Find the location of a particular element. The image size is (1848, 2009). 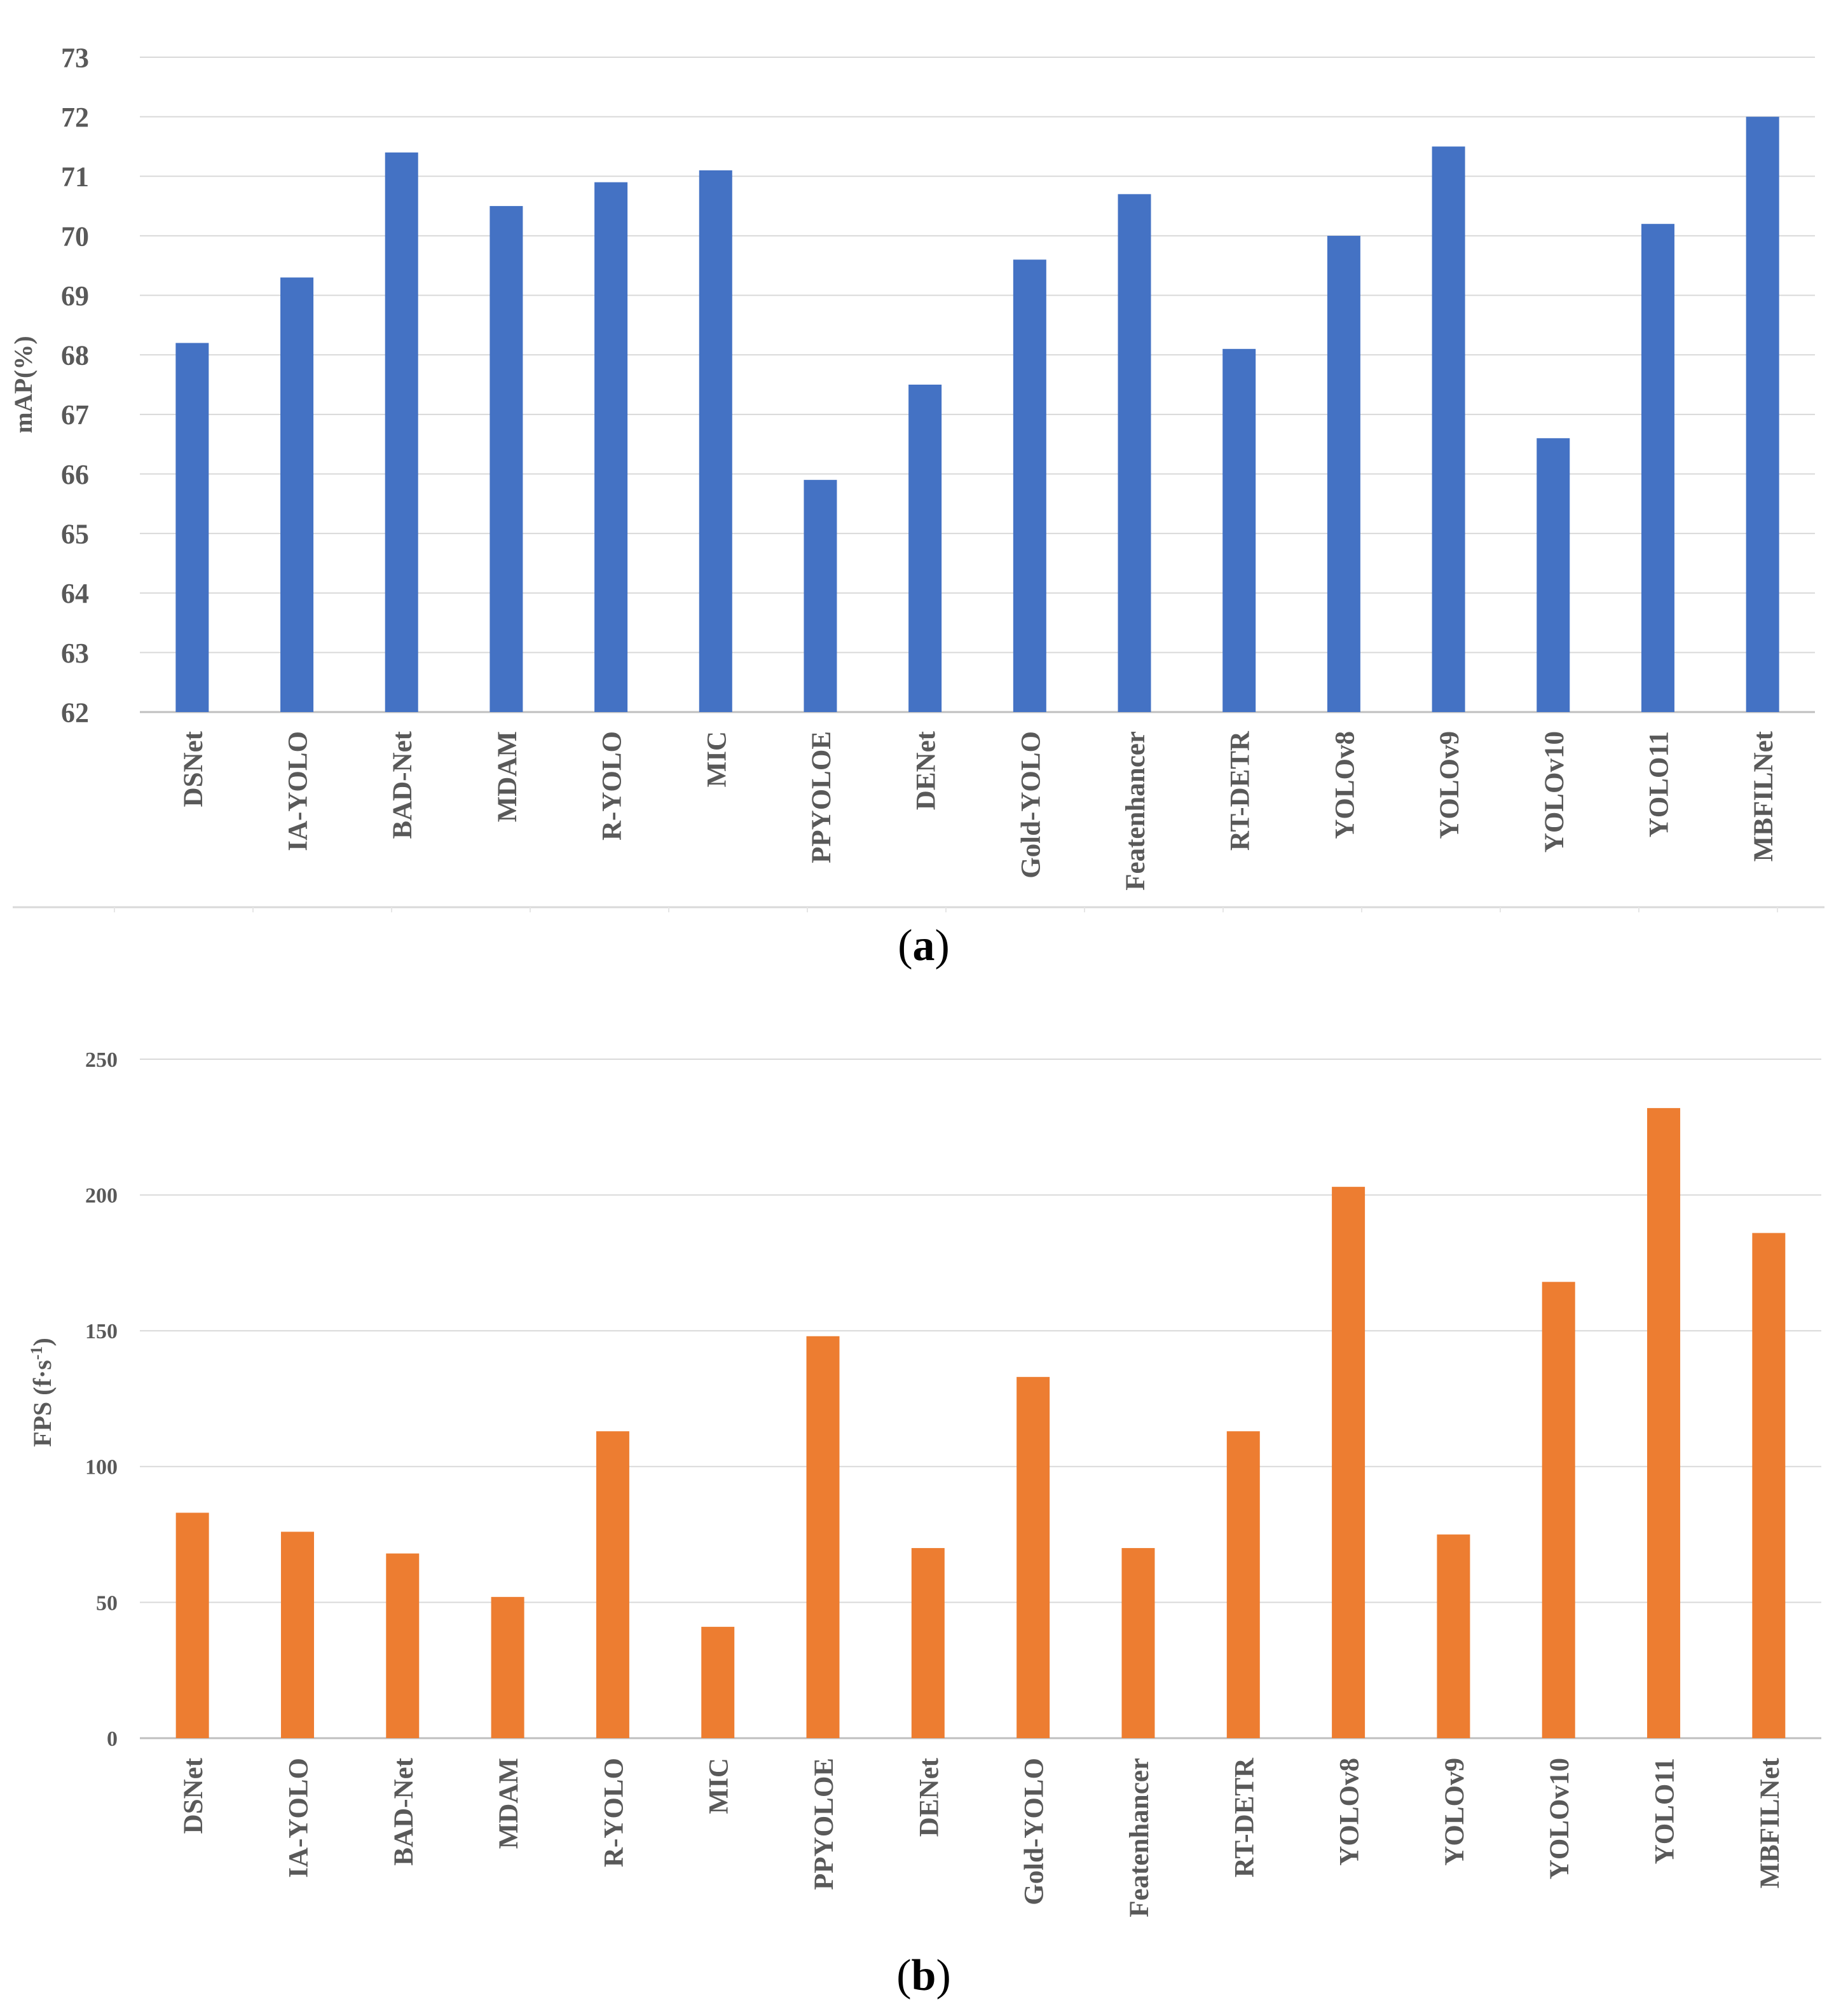

y-tick-label: 200 is located at coordinates (101, 1196).